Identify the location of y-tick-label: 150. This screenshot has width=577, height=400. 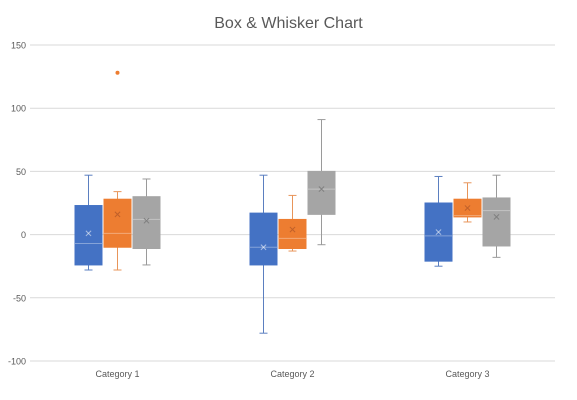
(18, 46).